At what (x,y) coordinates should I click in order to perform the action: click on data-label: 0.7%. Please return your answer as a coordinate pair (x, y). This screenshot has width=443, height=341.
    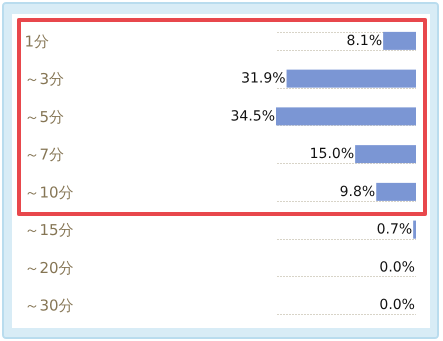
    Looking at the image, I should click on (394, 230).